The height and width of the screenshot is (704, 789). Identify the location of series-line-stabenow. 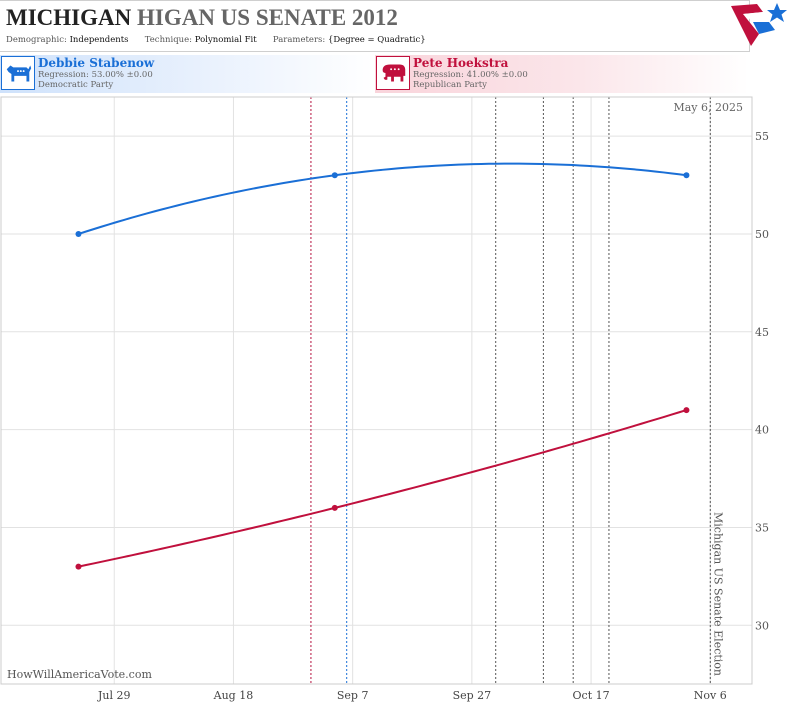
(382, 198).